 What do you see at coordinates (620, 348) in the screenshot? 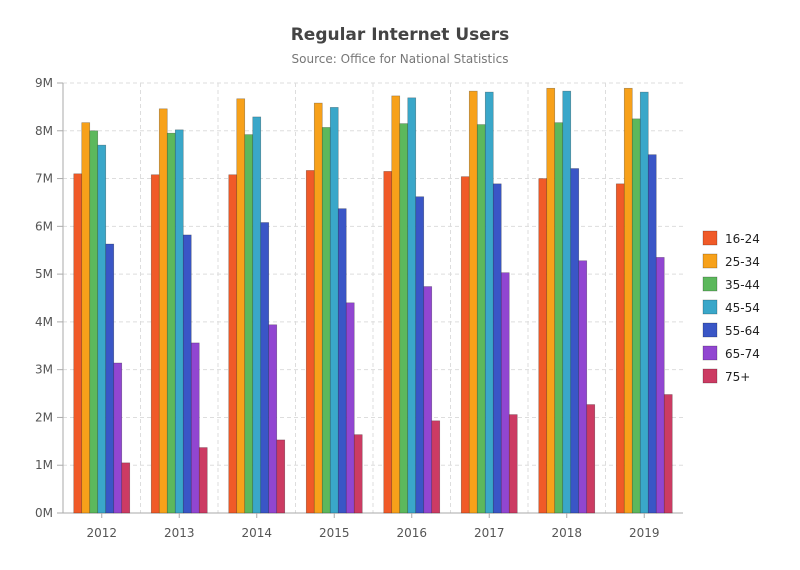
I see `bar-16-24-2019` at bounding box center [620, 348].